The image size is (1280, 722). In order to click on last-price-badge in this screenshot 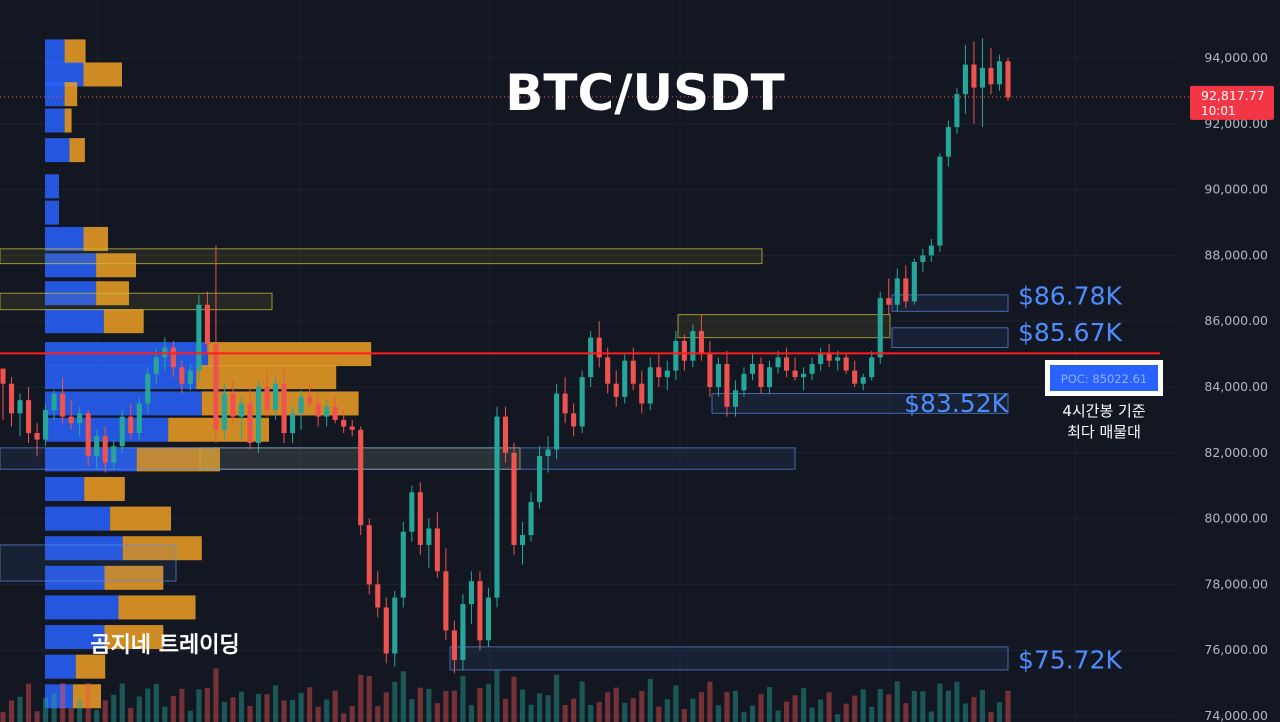, I will do `click(1232, 102)`.